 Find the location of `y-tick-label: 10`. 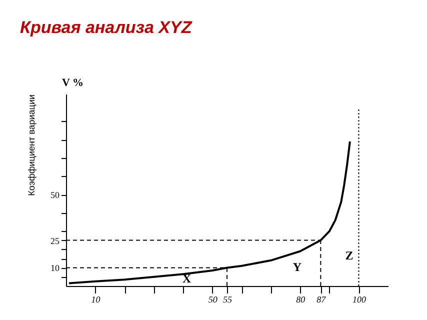

y-tick-label: 10 is located at coordinates (55, 268).